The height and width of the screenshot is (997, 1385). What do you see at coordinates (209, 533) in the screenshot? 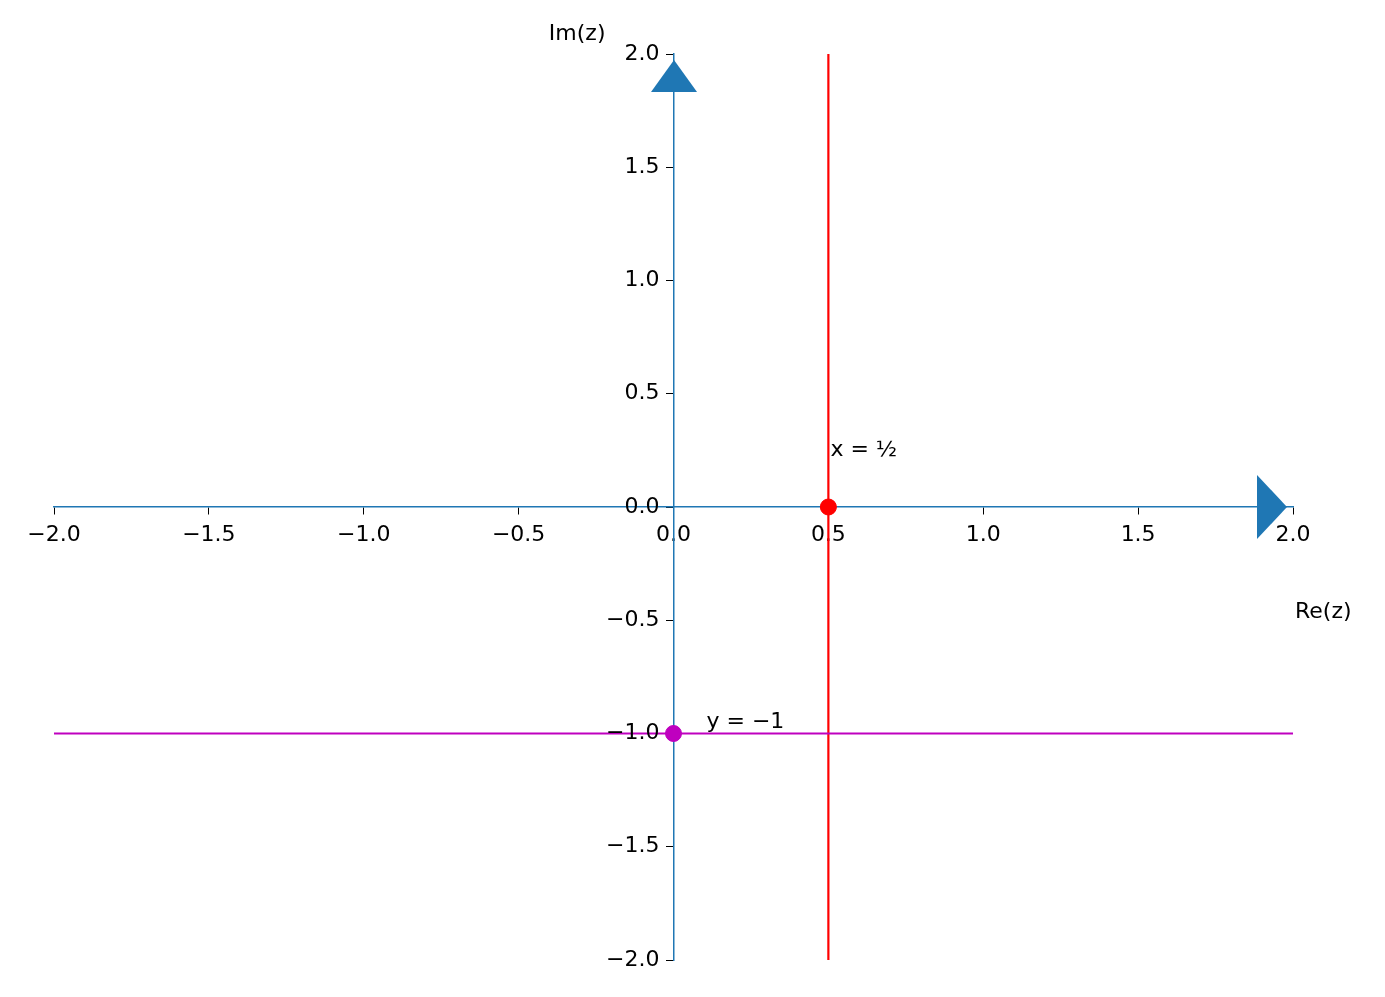
I see `x-tick-label: −1.5` at bounding box center [209, 533].